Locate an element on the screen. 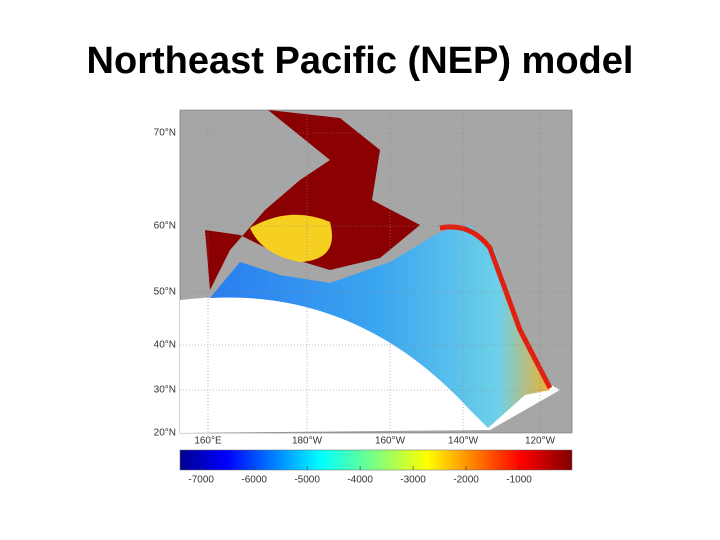 The image size is (720, 540). shelf is located at coordinates (312, 200).